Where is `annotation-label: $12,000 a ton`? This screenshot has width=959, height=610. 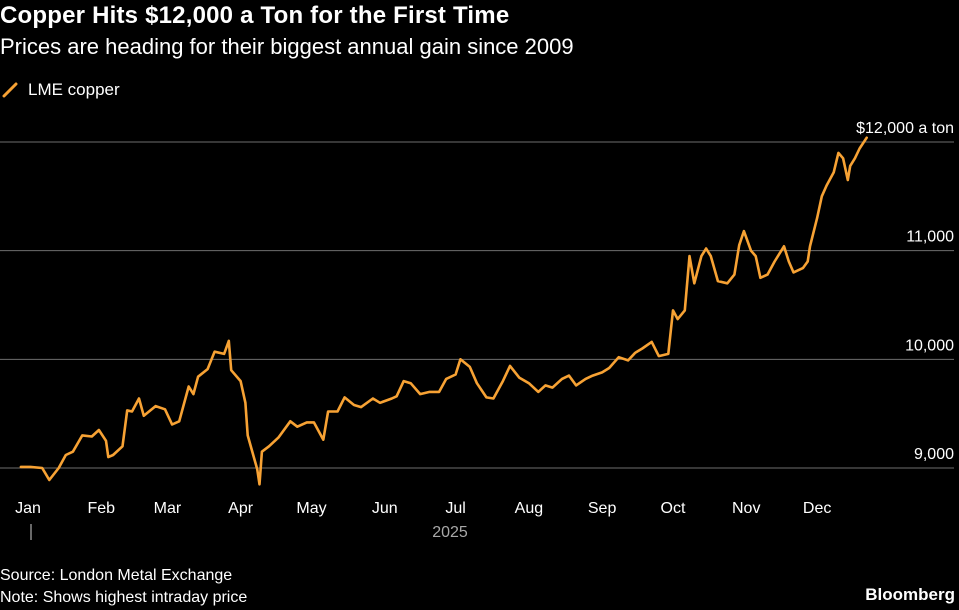
annotation-label: $12,000 a ton is located at coordinates (905, 128).